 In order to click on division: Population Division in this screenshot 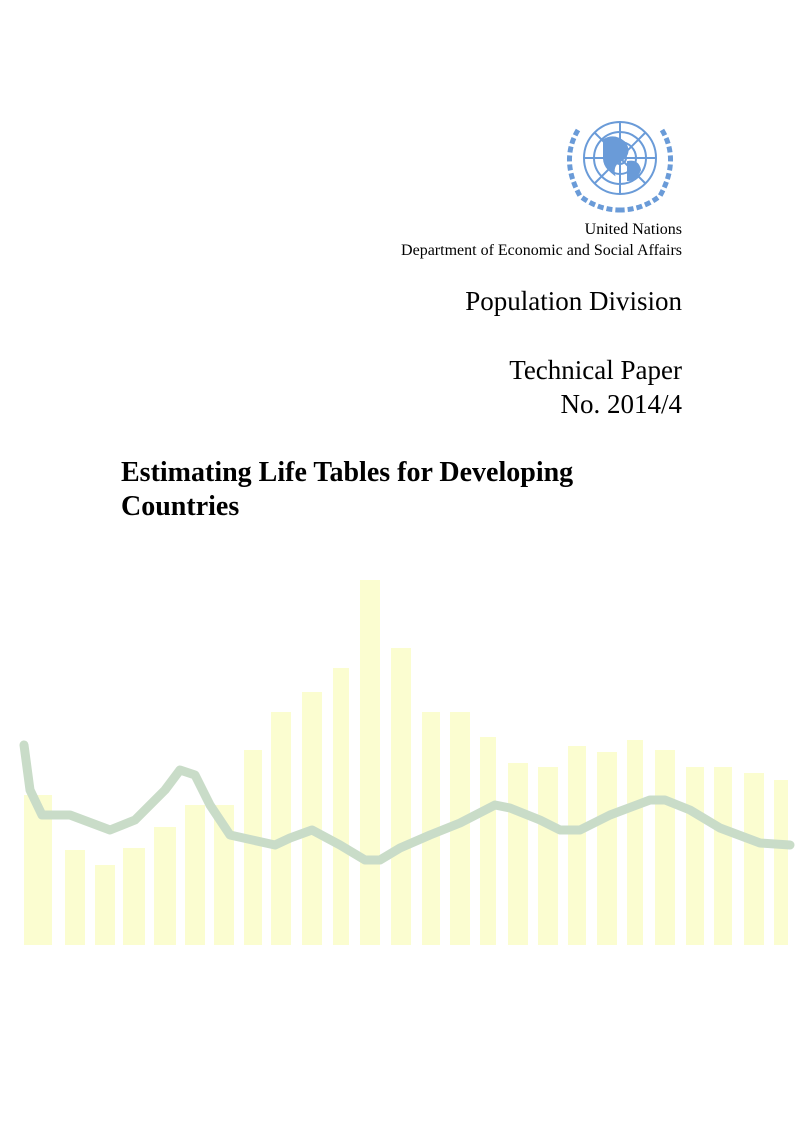, I will do `click(573, 301)`.